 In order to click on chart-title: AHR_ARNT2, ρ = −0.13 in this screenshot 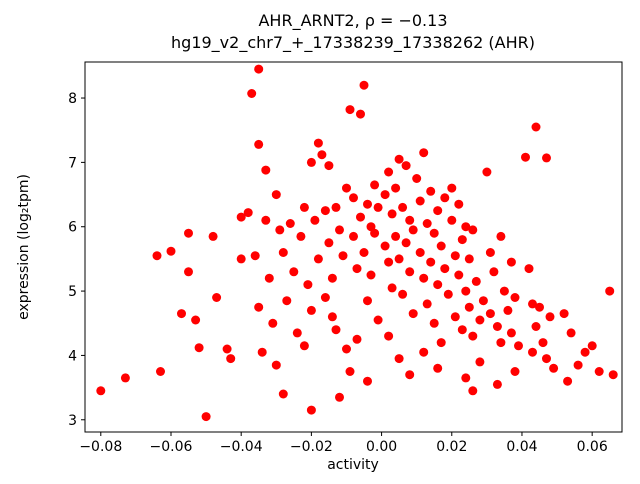, I will do `click(352, 21)`.